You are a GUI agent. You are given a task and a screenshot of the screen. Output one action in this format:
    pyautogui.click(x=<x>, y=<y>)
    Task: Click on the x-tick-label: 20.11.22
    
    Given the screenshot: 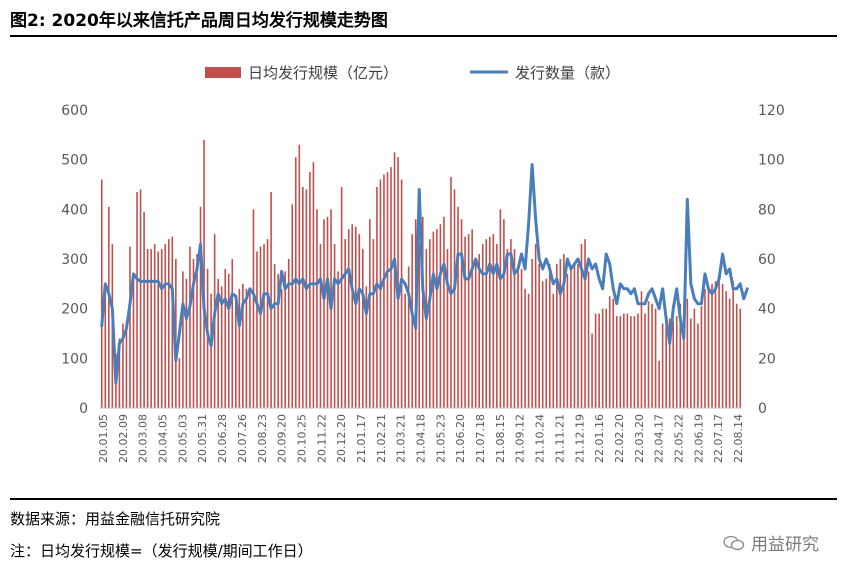 What is the action you would take?
    pyautogui.click(x=321, y=438)
    